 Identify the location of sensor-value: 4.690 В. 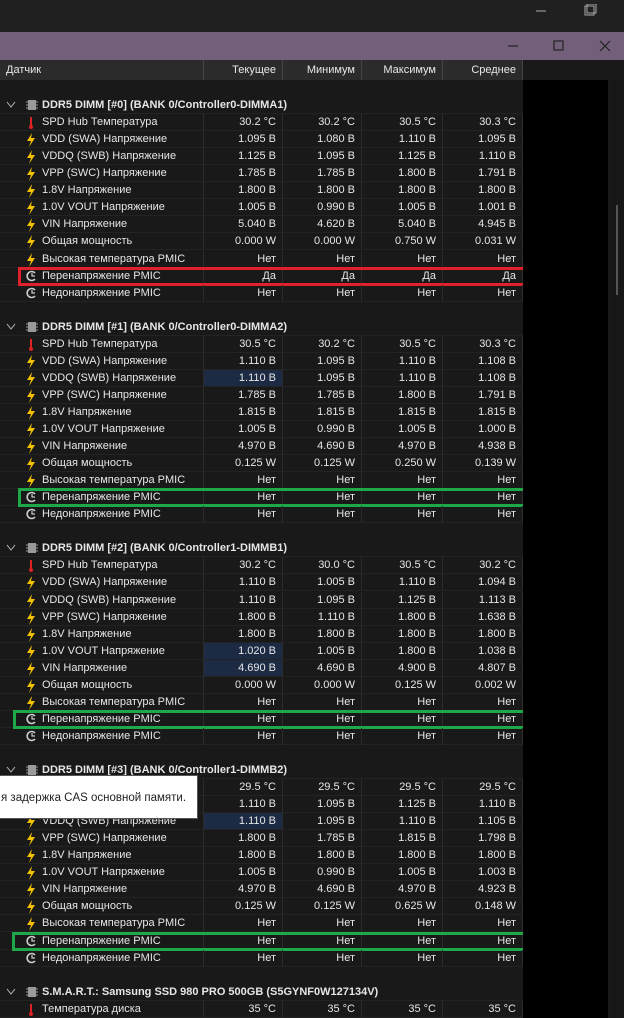
(322, 890).